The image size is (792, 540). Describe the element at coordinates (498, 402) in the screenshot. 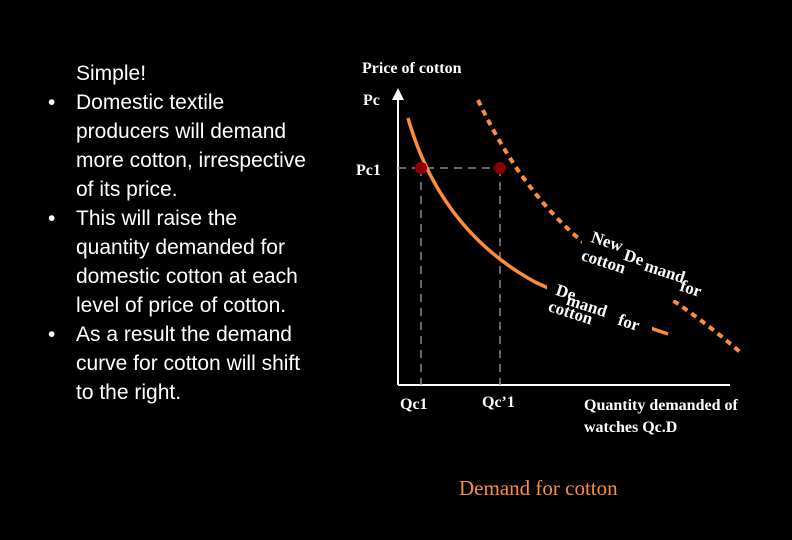

I see `qc1-new-label: Qc’1` at that location.